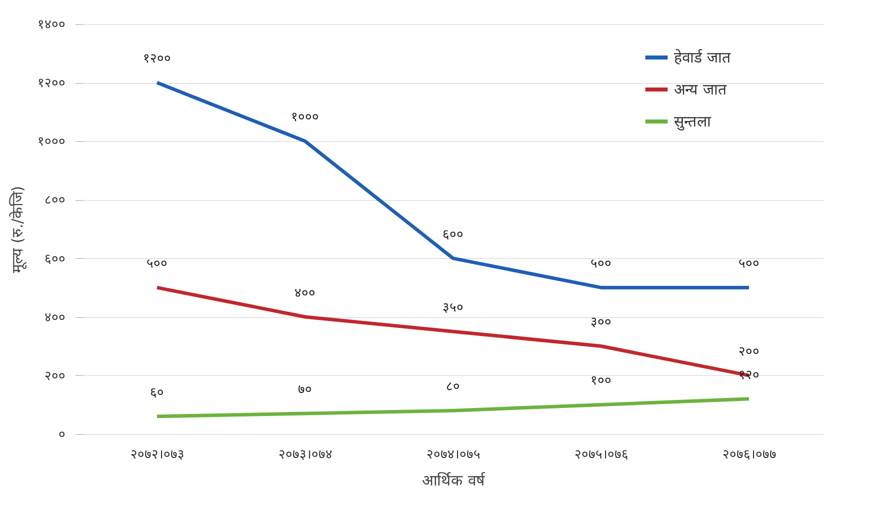 The height and width of the screenshot is (518, 870). Describe the element at coordinates (749, 375) in the screenshot. I see `data-label: १२०` at that location.